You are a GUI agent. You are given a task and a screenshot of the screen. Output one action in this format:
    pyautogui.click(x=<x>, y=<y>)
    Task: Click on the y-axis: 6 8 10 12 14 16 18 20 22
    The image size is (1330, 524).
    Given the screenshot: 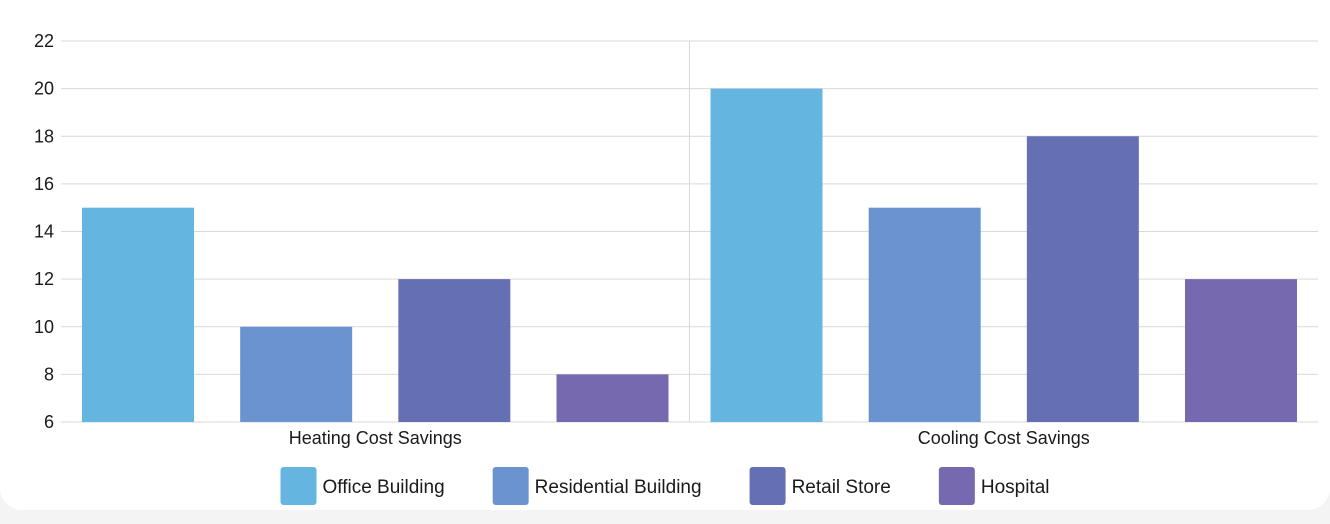 What is the action you would take?
    pyautogui.click(x=44, y=231)
    